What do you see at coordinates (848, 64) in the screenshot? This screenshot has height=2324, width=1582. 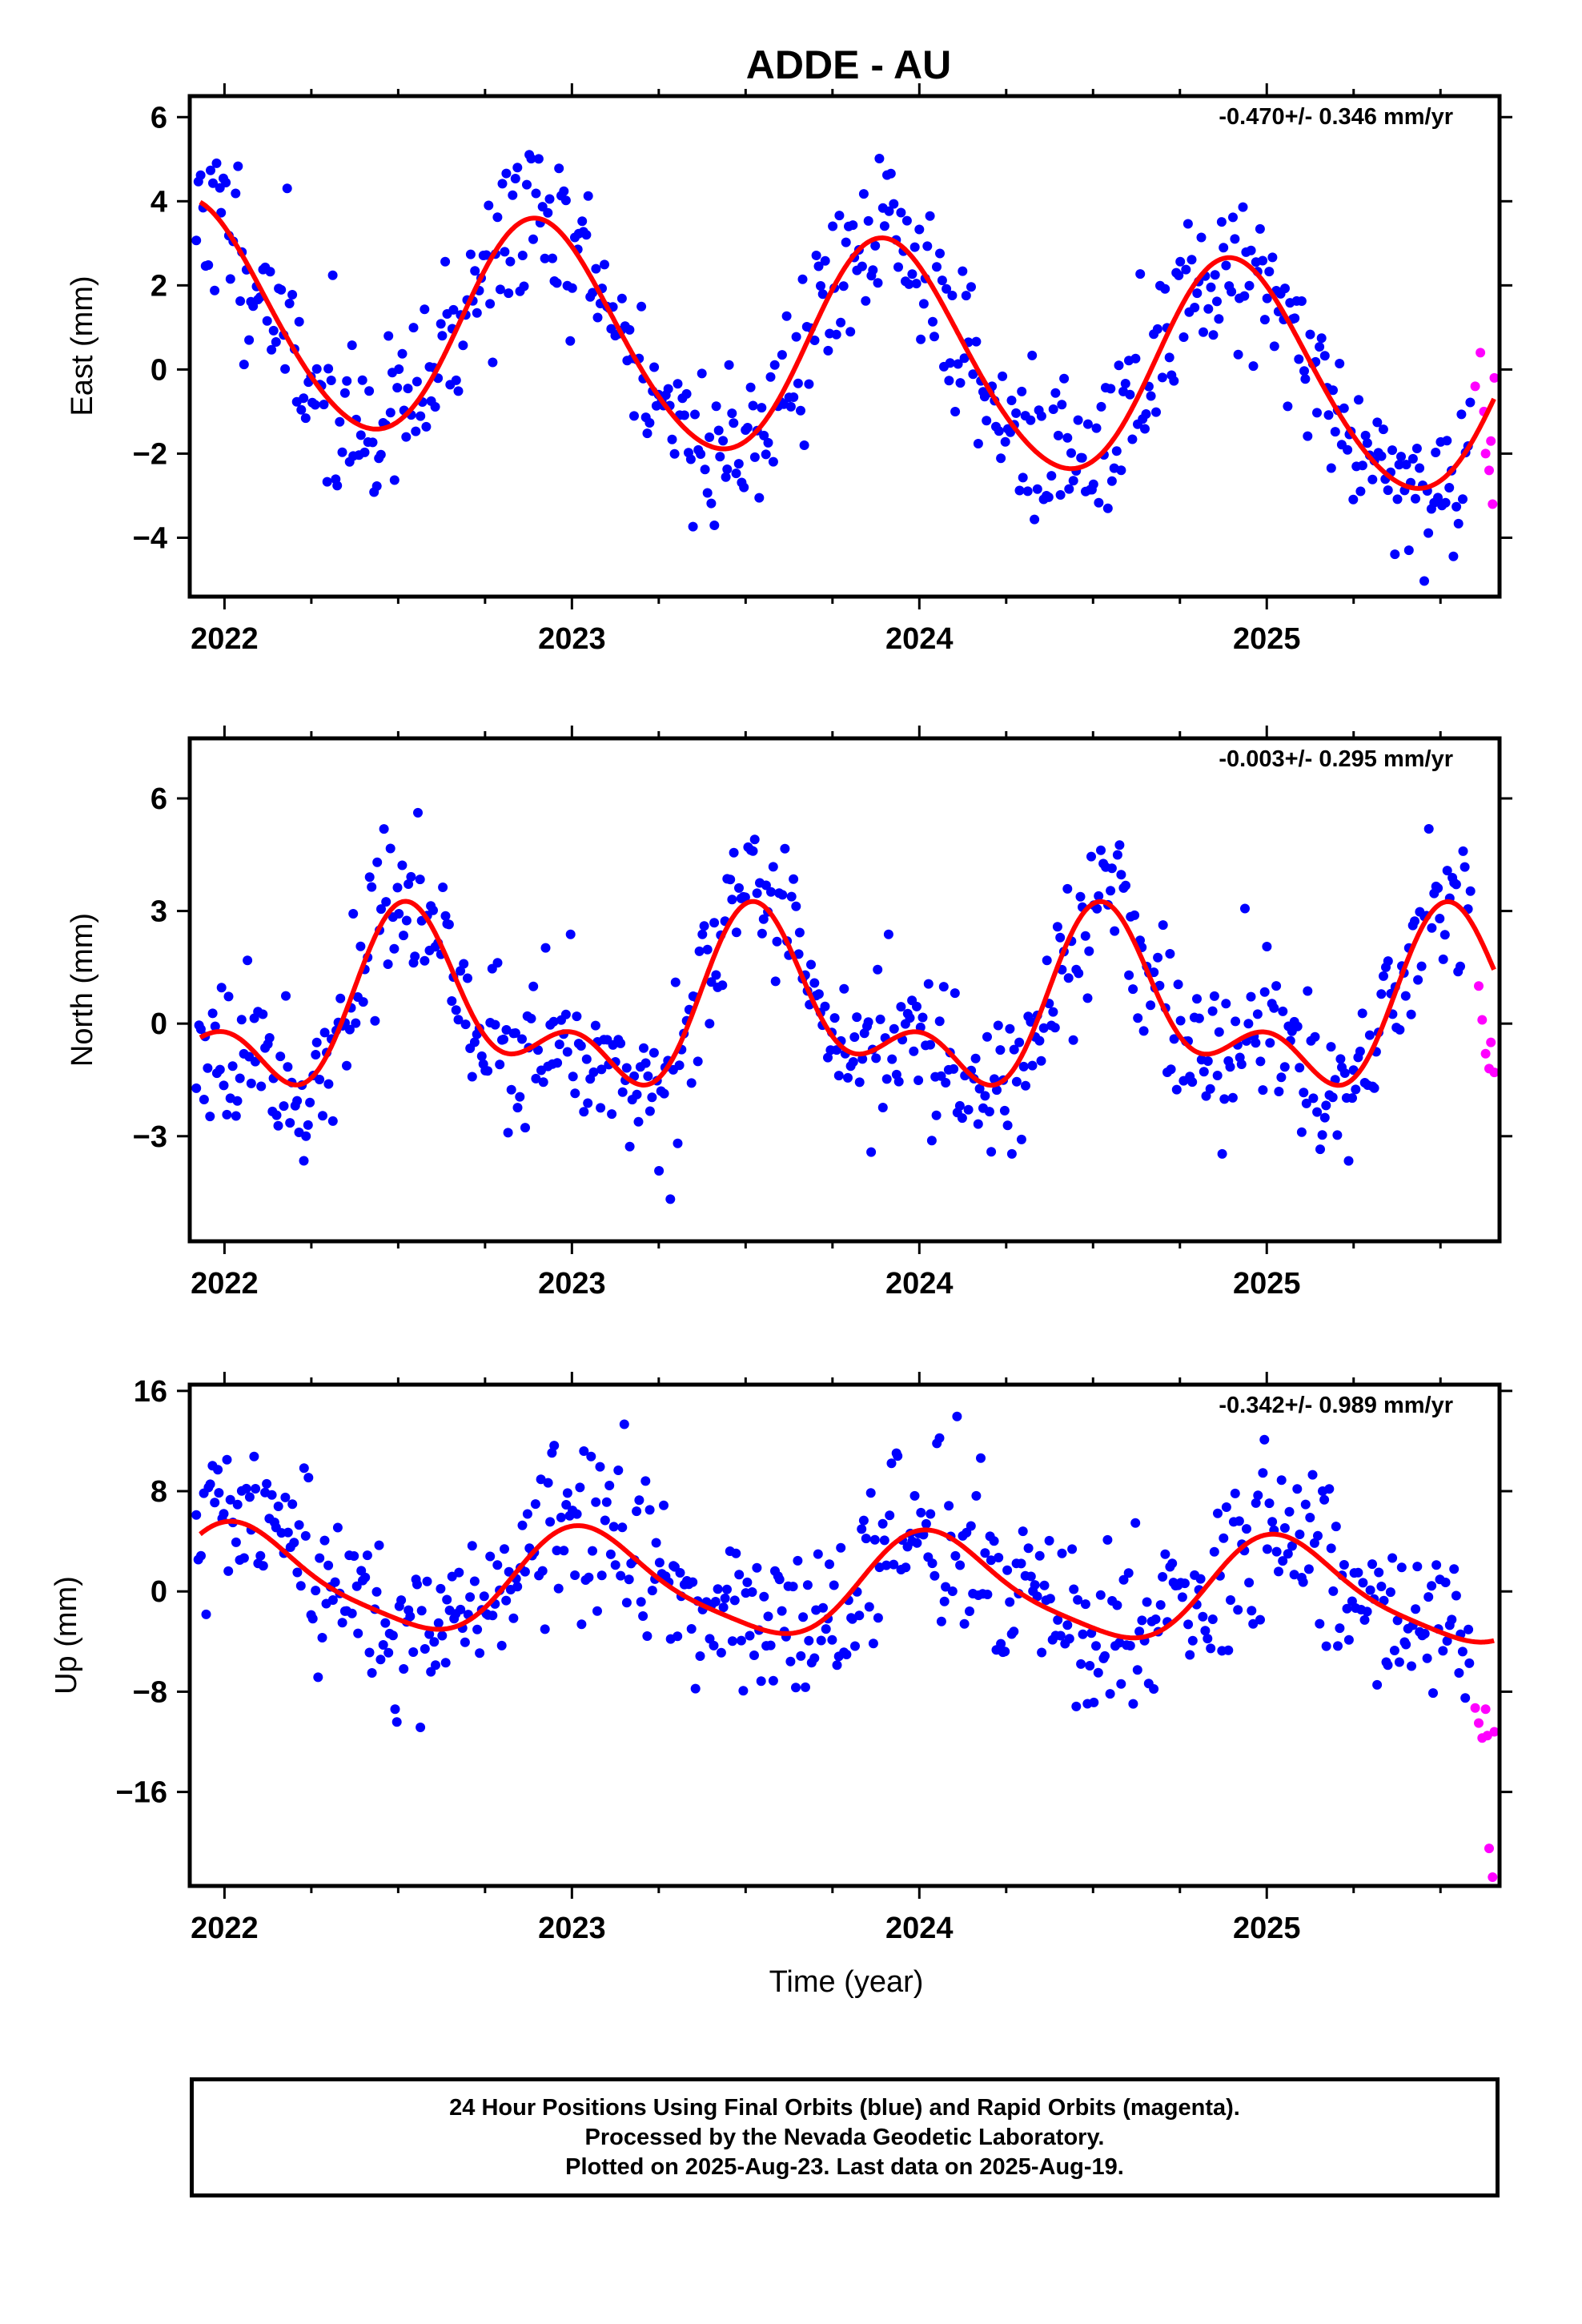 I see `figure-title: ADDE - AU` at bounding box center [848, 64].